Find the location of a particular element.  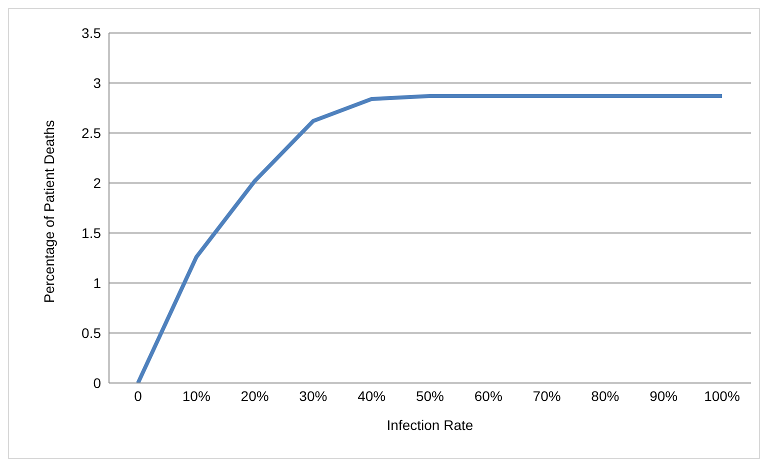

x-tick-label: 30% is located at coordinates (313, 396).